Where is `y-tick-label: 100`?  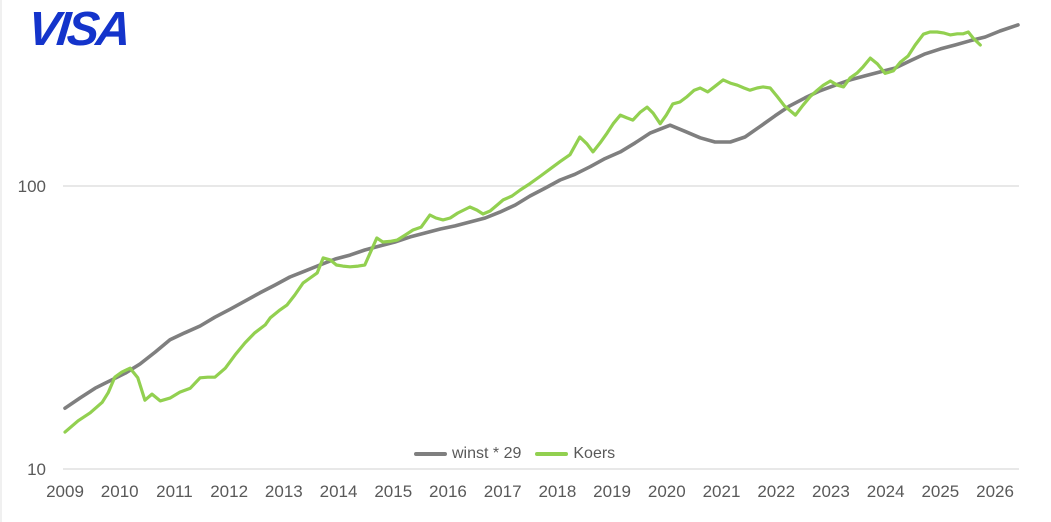 y-tick-label: 100 is located at coordinates (32, 186).